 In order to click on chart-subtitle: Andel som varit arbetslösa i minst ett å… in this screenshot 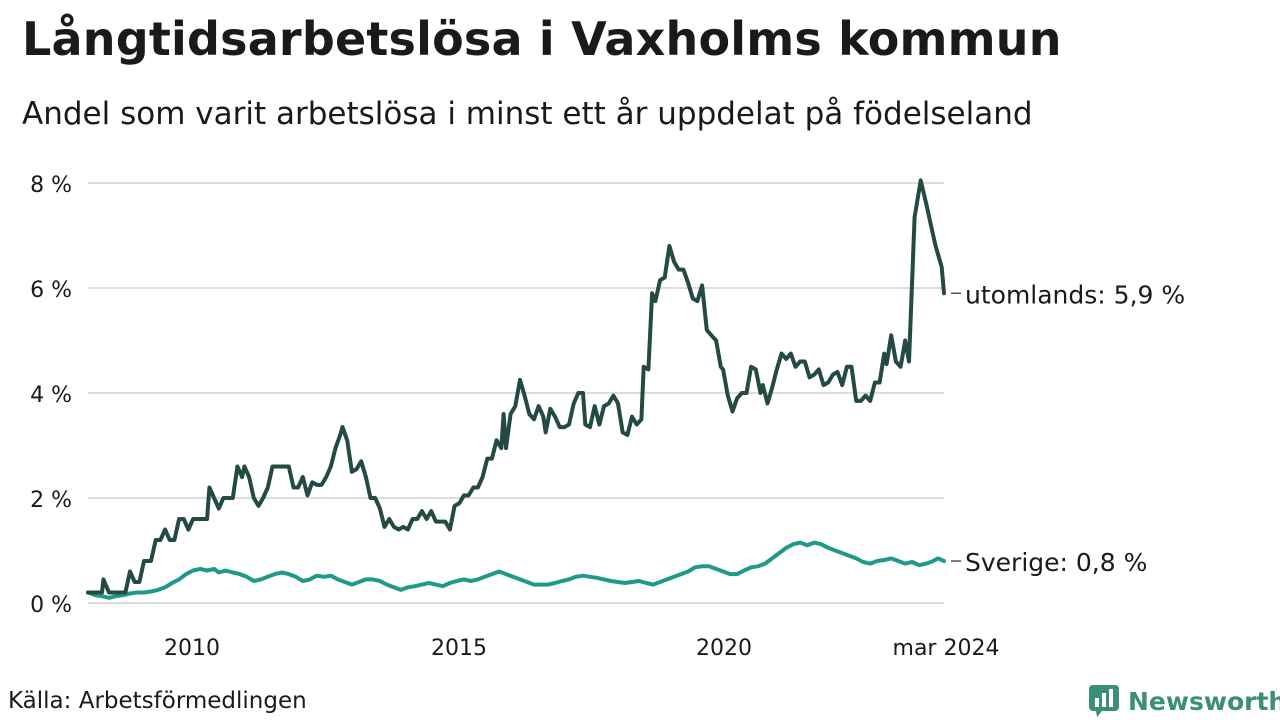, I will do `click(527, 114)`.